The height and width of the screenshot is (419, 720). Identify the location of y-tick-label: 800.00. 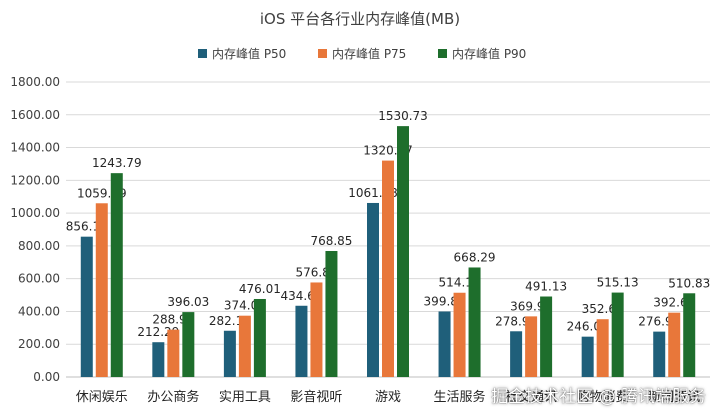
(39, 246).